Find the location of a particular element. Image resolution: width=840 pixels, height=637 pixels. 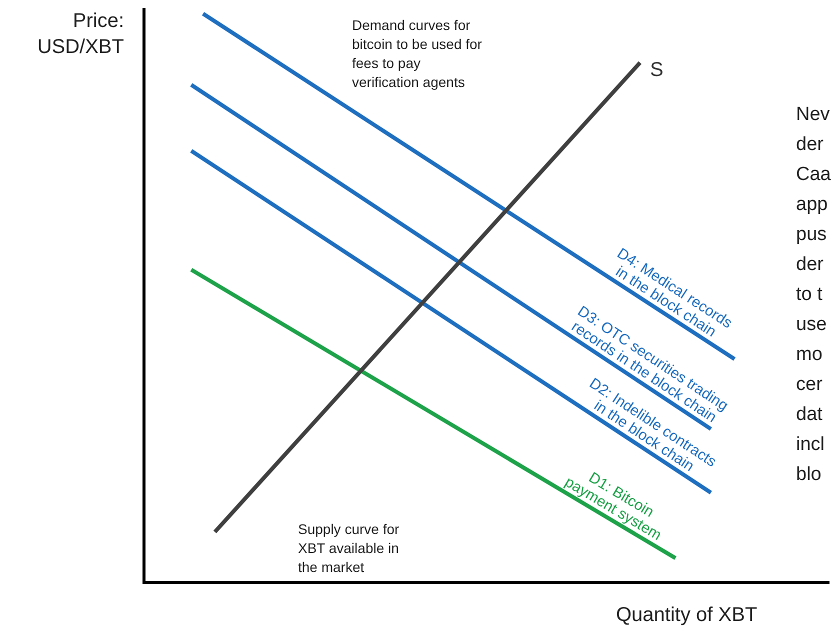

annotation: Supply curve for XBT available in the market is located at coordinates (349, 548).